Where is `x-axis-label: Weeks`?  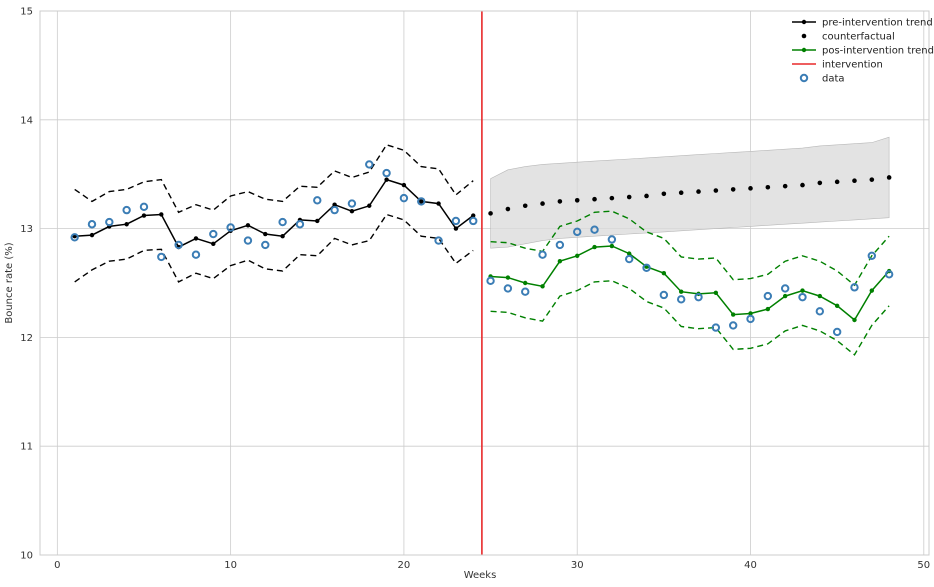 x-axis-label: Weeks is located at coordinates (480, 575).